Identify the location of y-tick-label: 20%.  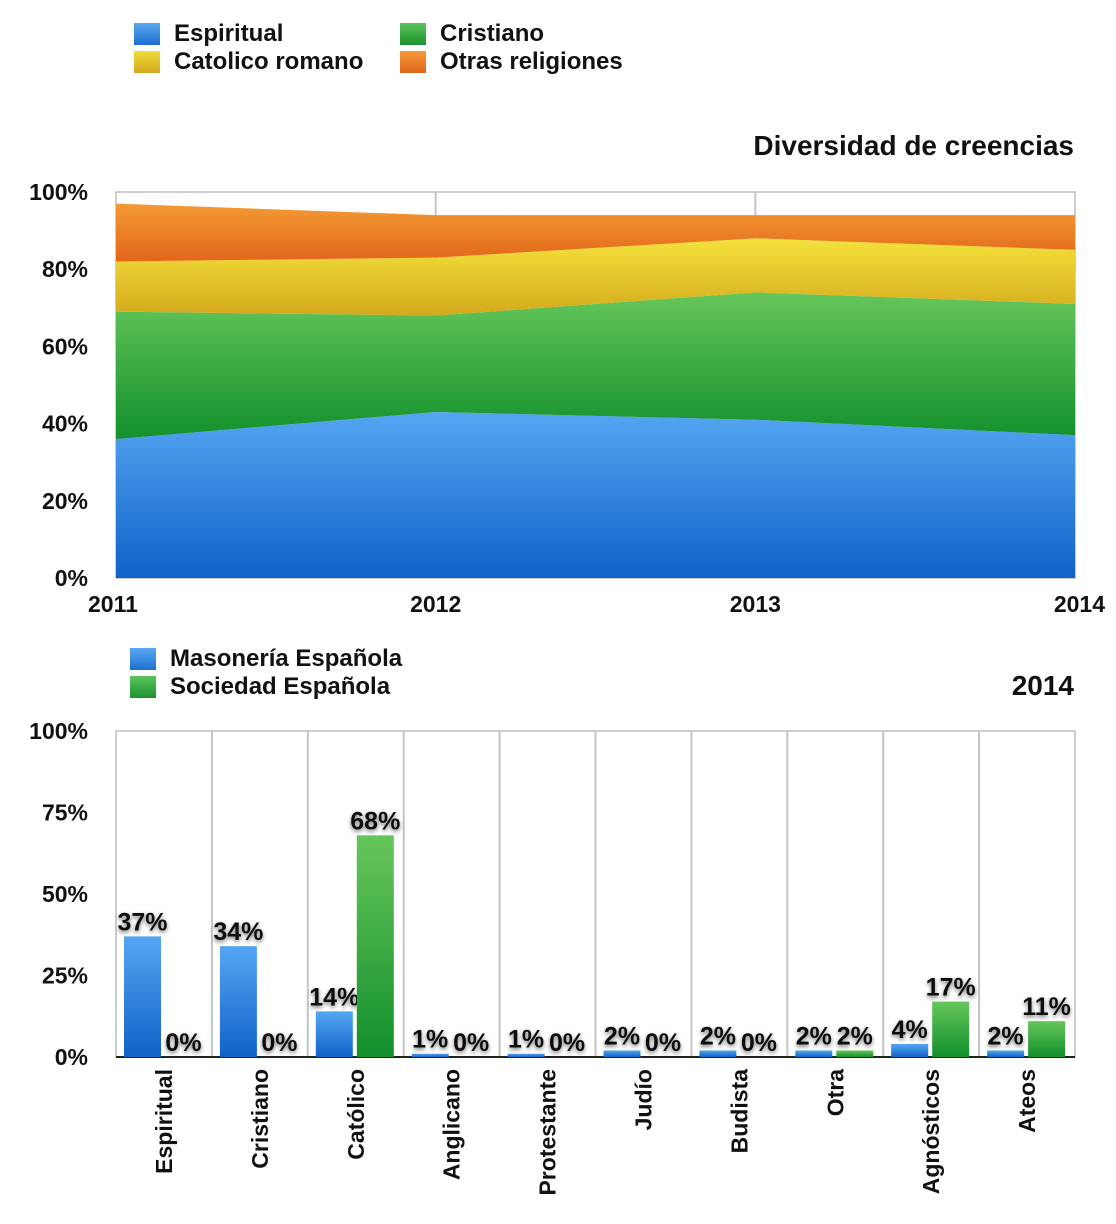
(65, 501).